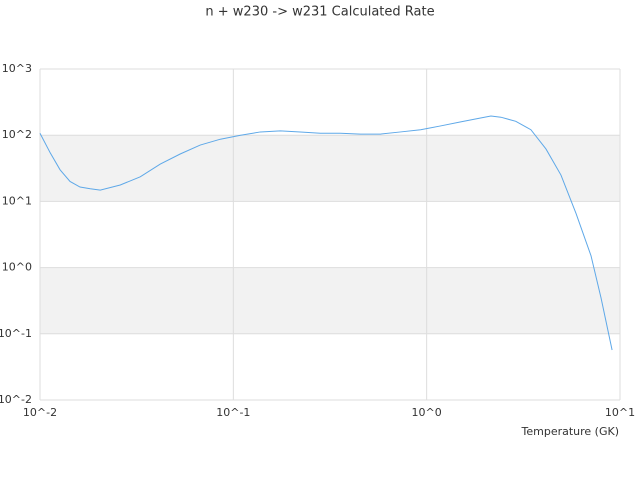 The width and height of the screenshot is (640, 480). What do you see at coordinates (319, 12) in the screenshot?
I see `chart-title: n + w230 -> w231 Calculated Rate` at bounding box center [319, 12].